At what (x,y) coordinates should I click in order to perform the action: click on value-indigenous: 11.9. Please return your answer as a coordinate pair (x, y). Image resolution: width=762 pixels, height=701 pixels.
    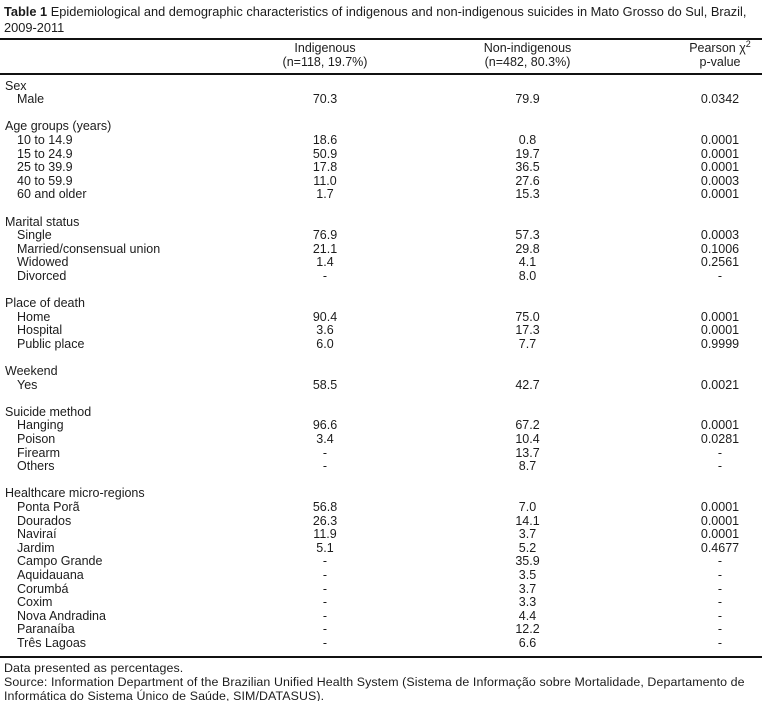
    Looking at the image, I should click on (325, 534).